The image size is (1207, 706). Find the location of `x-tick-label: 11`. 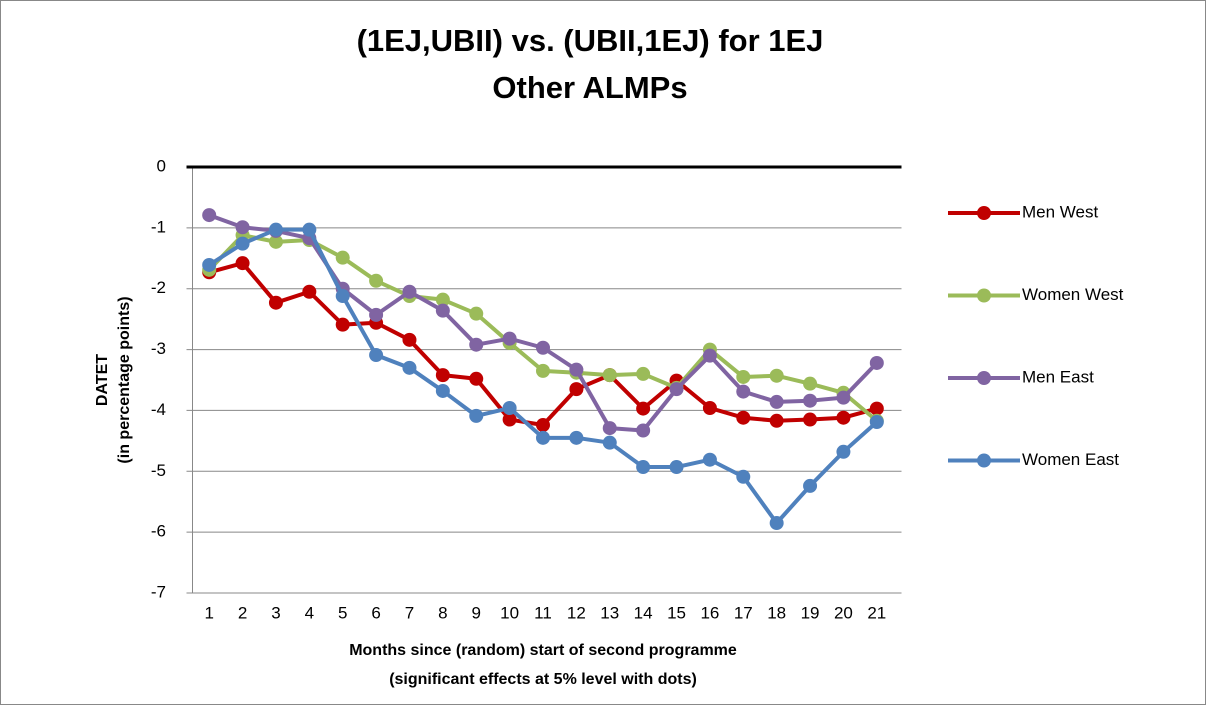

x-tick-label: 11 is located at coordinates (543, 612).